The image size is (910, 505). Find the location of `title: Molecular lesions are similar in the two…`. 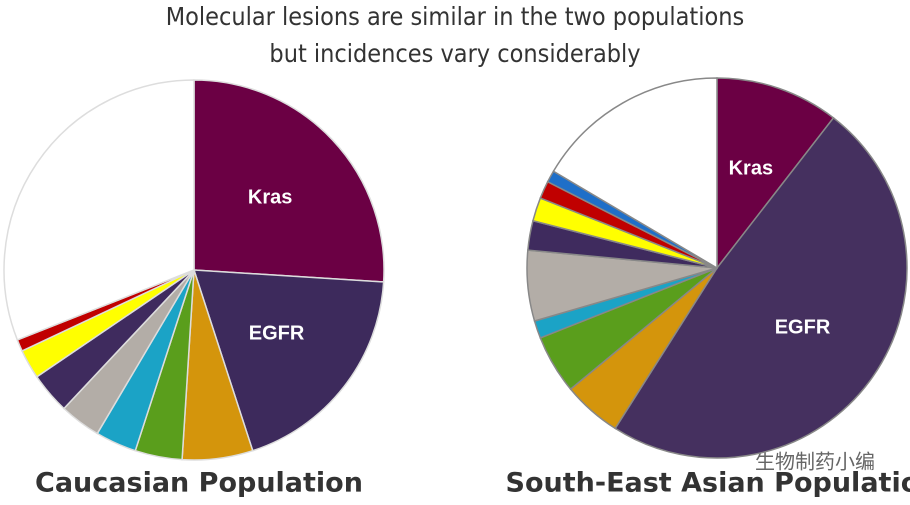

title: Molecular lesions are similar in the two… is located at coordinates (455, 16).